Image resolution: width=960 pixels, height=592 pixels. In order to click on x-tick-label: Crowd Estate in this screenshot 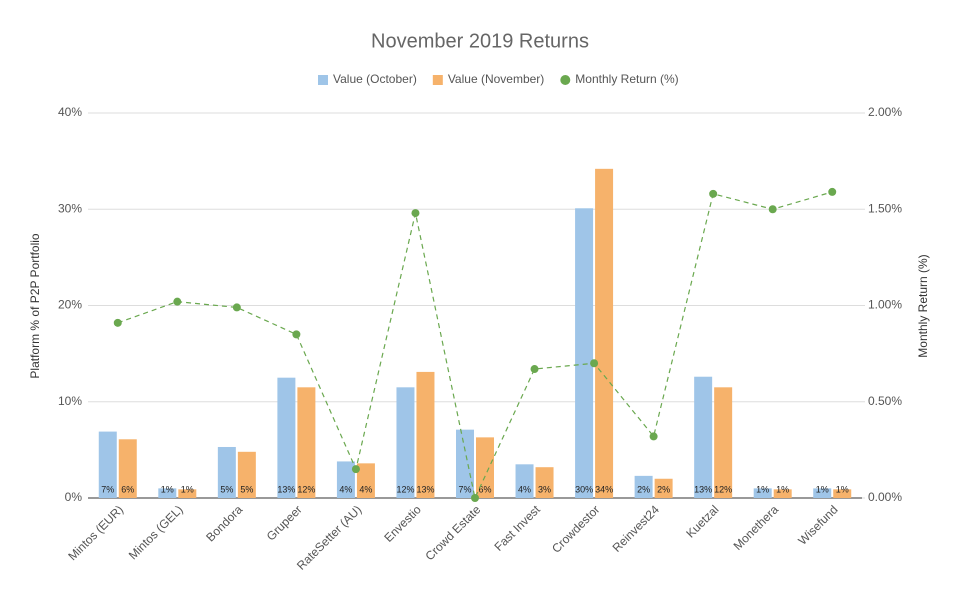, I will do `click(453, 532)`.